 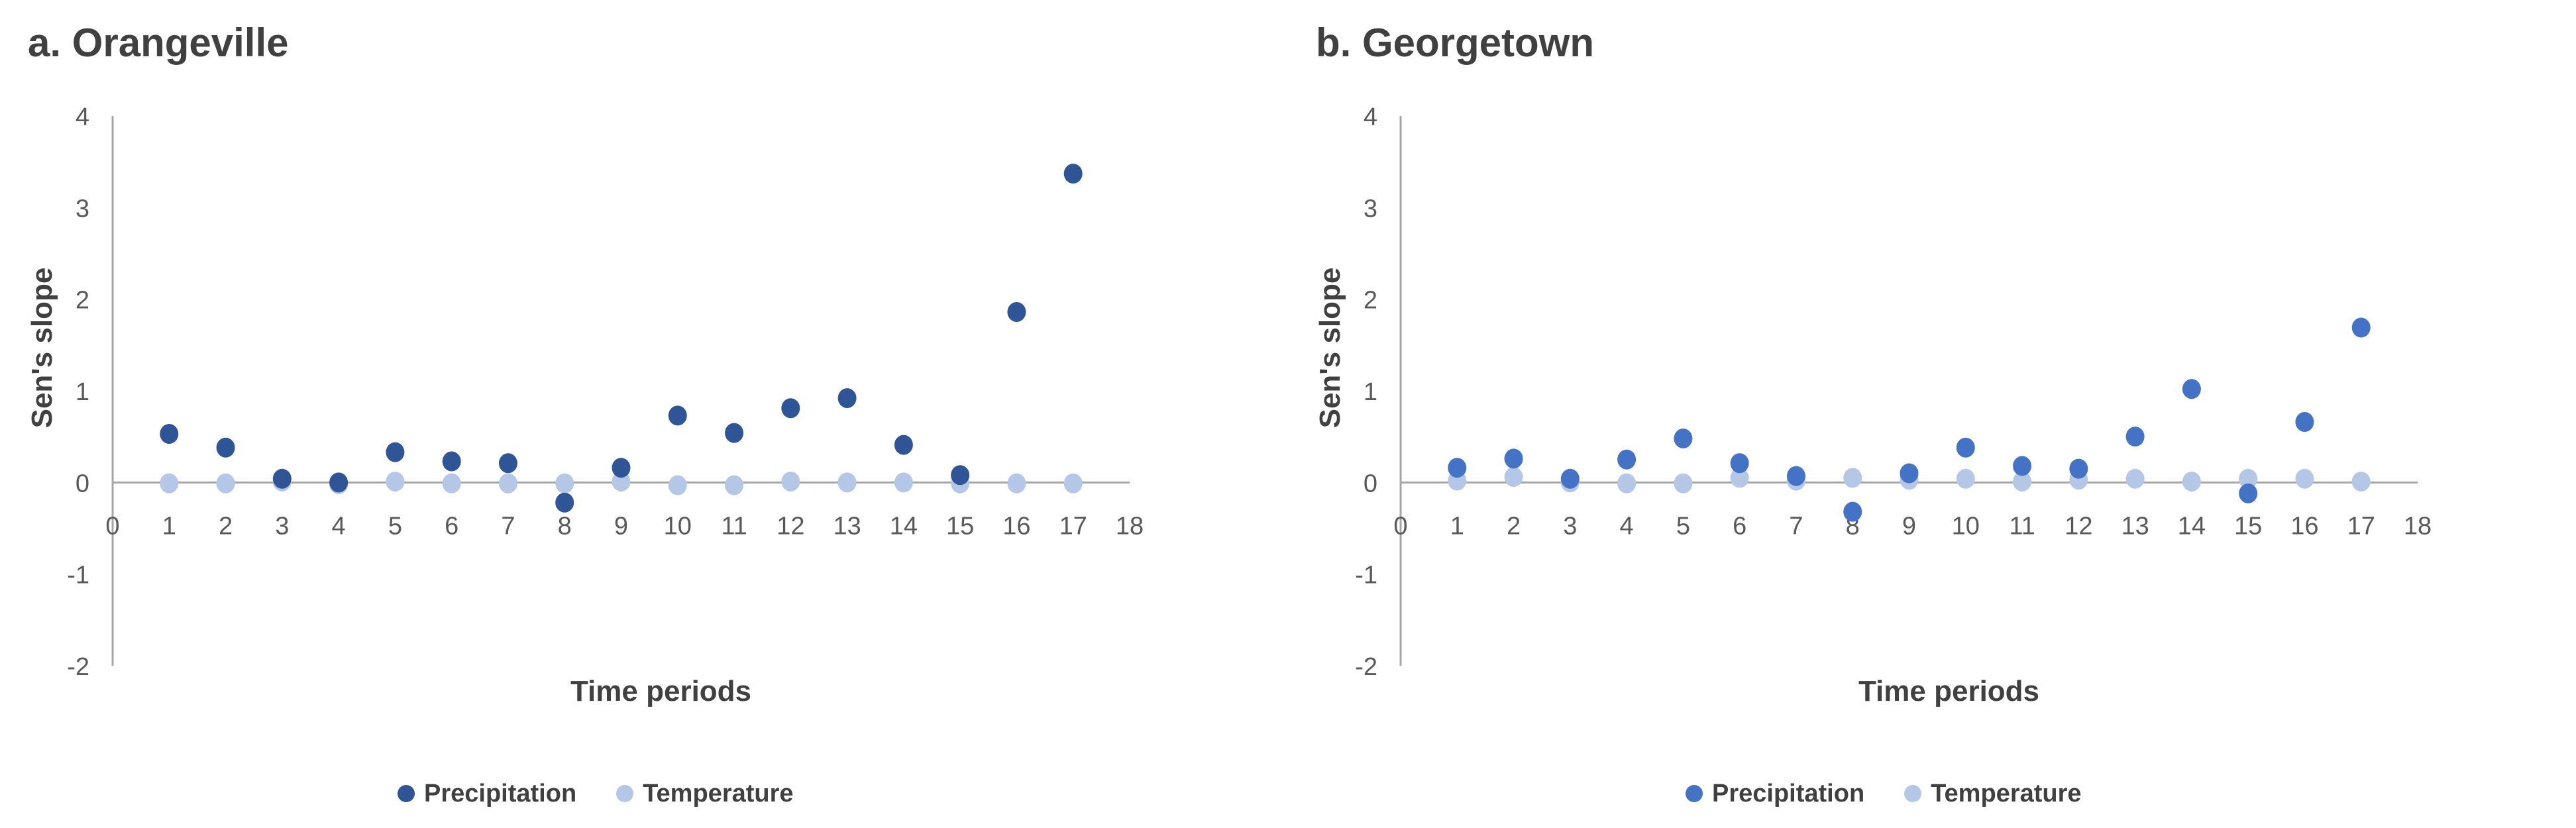 I want to click on x-tick-label: 1, so click(x=169, y=526).